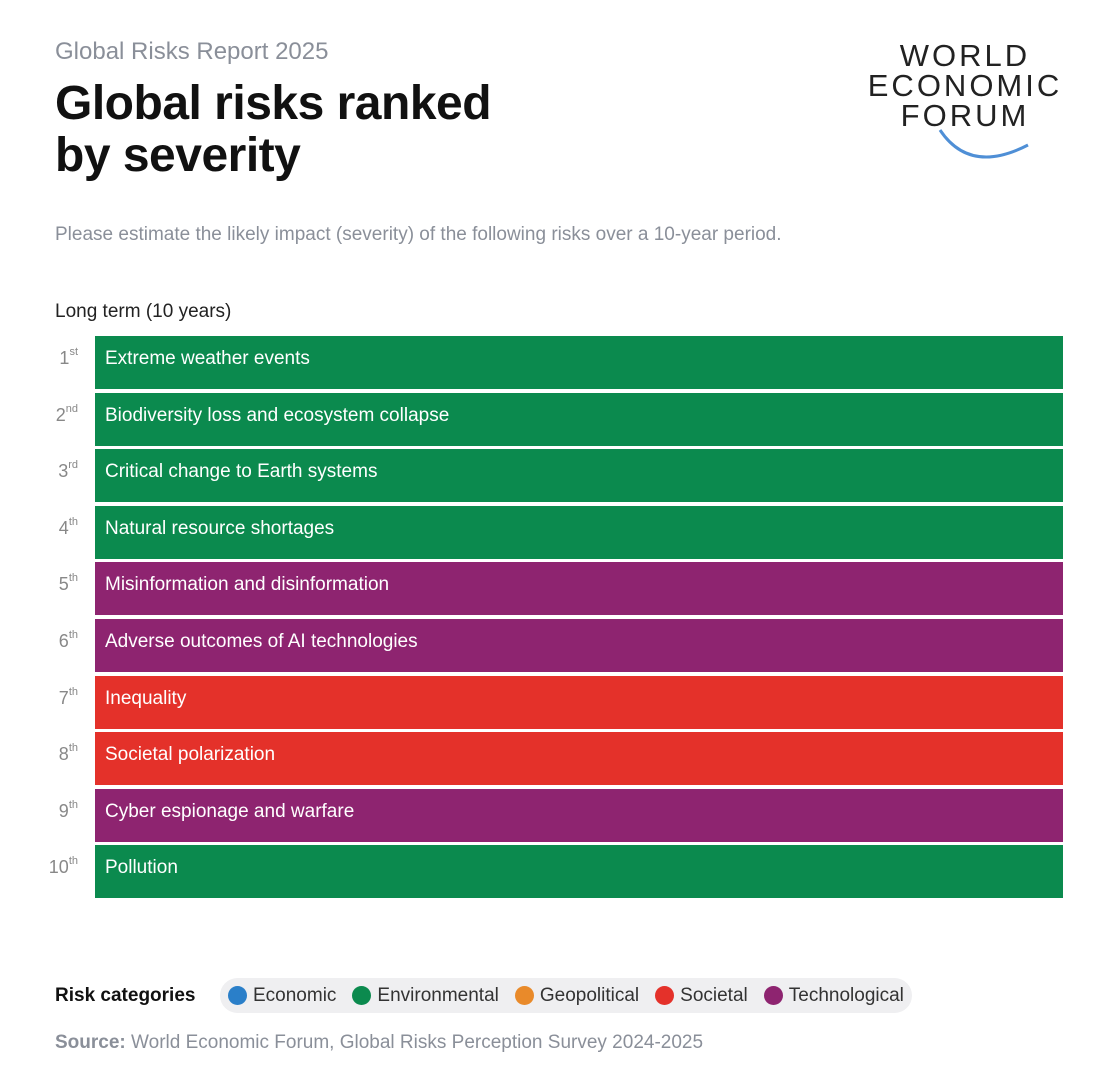  What do you see at coordinates (58, 867) in the screenshot?
I see `rank-number: 10` at bounding box center [58, 867].